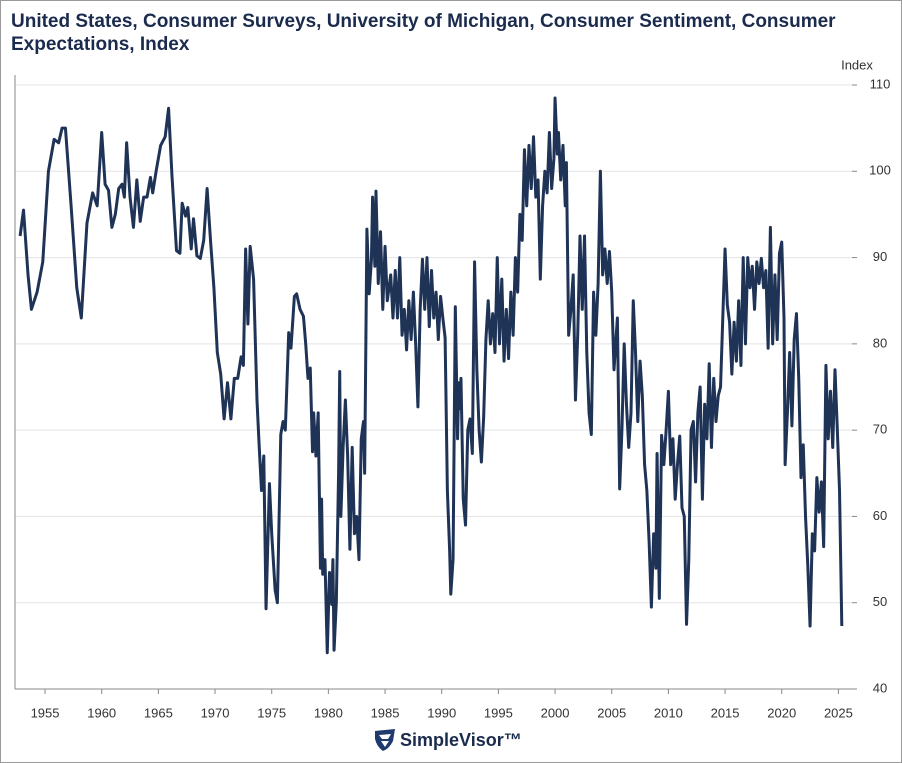 Image resolution: width=902 pixels, height=763 pixels. What do you see at coordinates (385, 744) in the screenshot?
I see `logo-beak` at bounding box center [385, 744].